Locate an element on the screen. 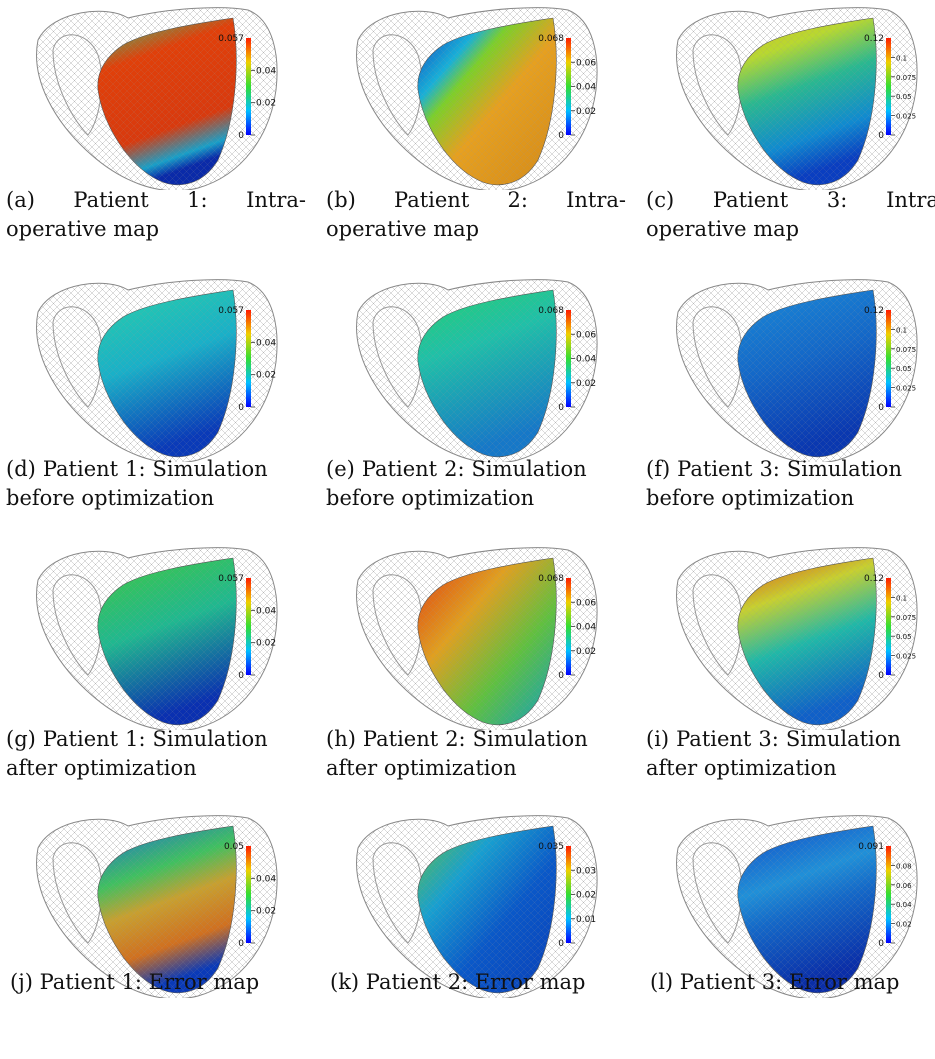  heart-render-b: 0.068 0.06 0.04 0.02 0 is located at coordinates (477, 98).